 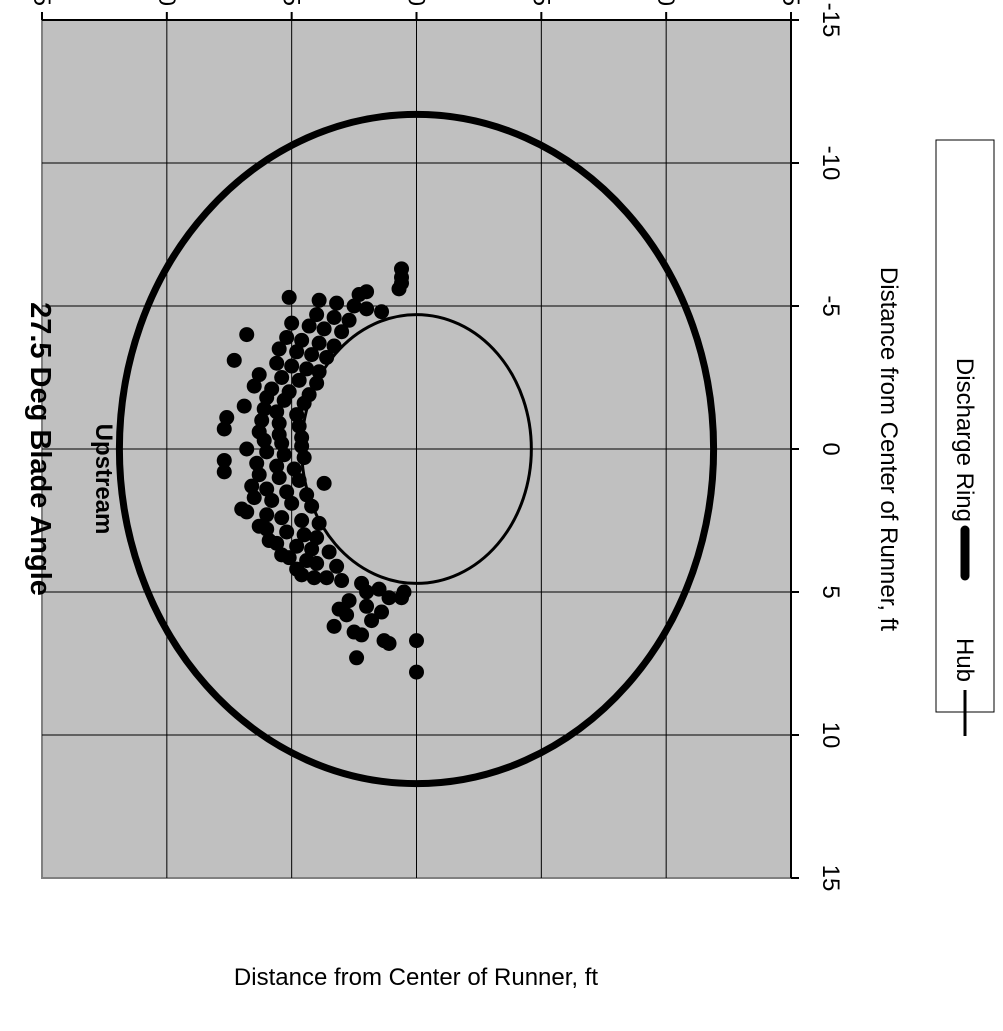 What do you see at coordinates (830, 305) in the screenshot?
I see `x-tick-label: -5` at bounding box center [830, 305].